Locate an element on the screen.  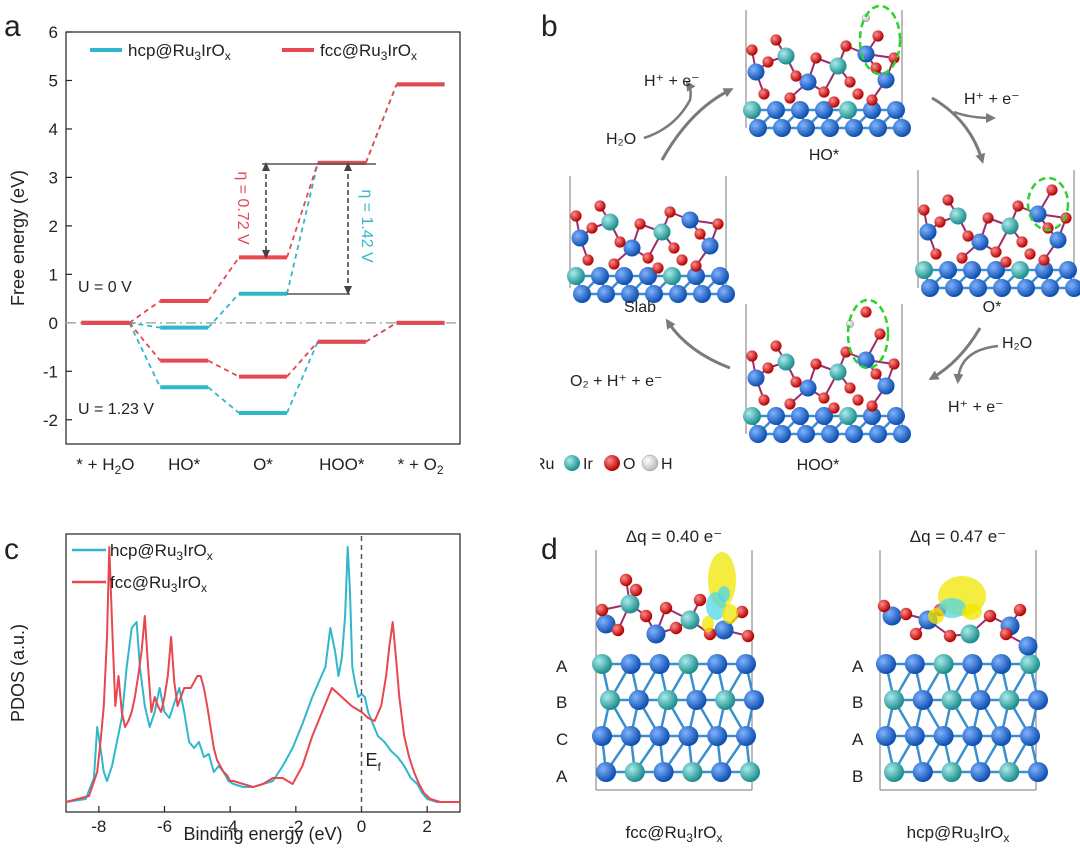
legend-o-label: O is located at coordinates (629, 464).